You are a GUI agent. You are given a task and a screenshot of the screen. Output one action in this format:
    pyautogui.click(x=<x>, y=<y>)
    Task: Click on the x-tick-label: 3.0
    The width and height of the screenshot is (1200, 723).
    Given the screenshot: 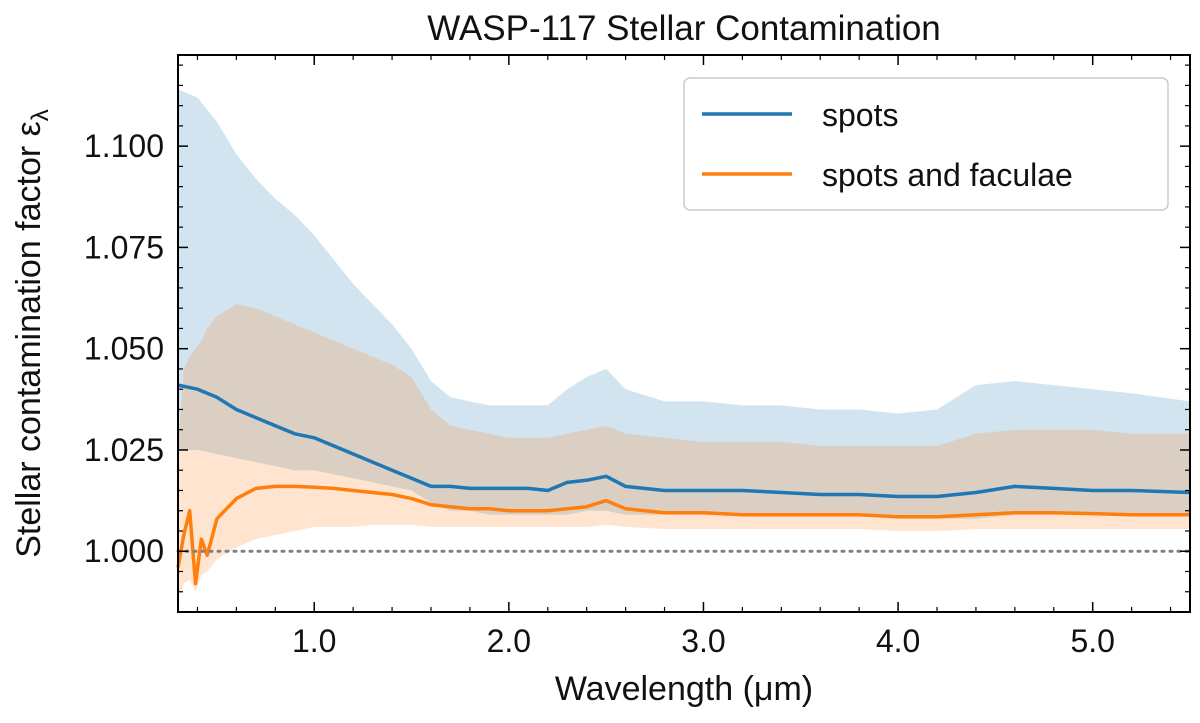 What is the action you would take?
    pyautogui.click(x=703, y=641)
    